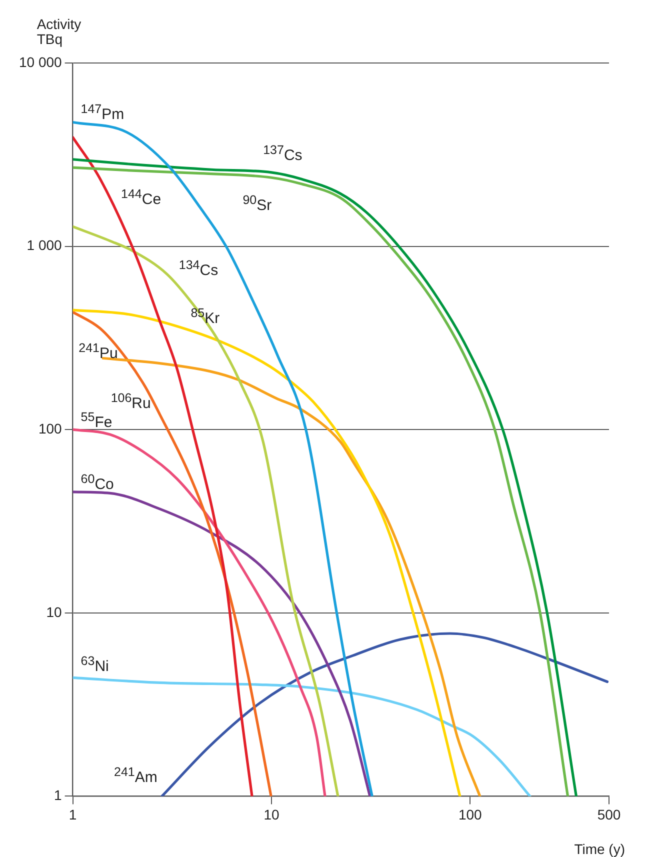 Image resolution: width=655 pixels, height=857 pixels. What do you see at coordinates (599, 849) in the screenshot?
I see `x-axis-title: Time (y)` at bounding box center [599, 849].